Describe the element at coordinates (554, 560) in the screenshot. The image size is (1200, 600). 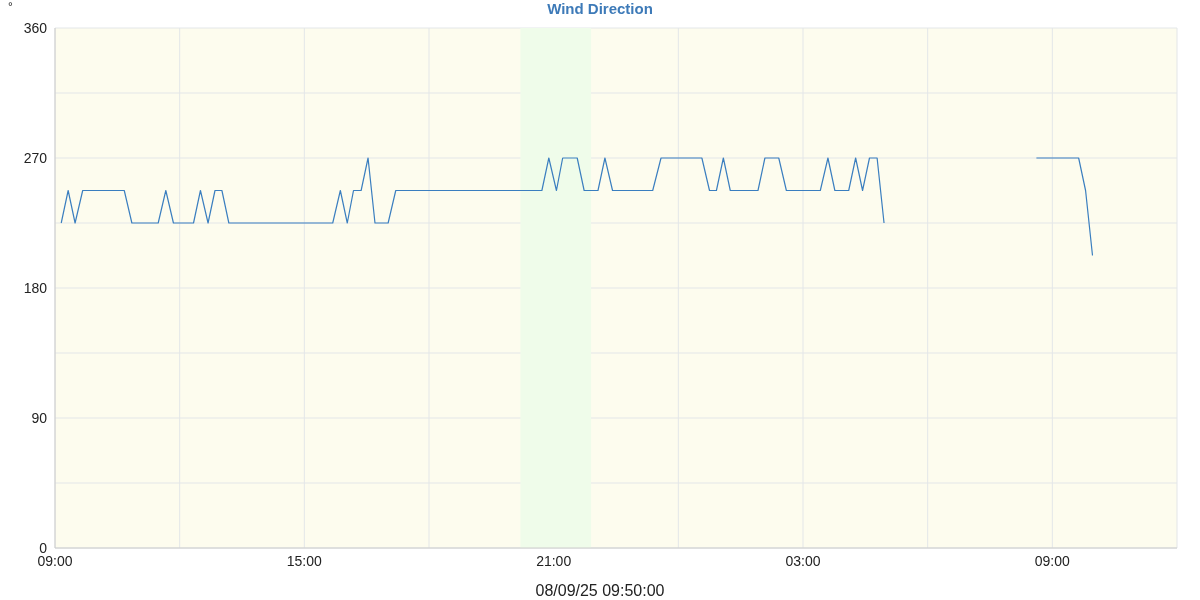
I see `x-tick-label: 21:00` at that location.